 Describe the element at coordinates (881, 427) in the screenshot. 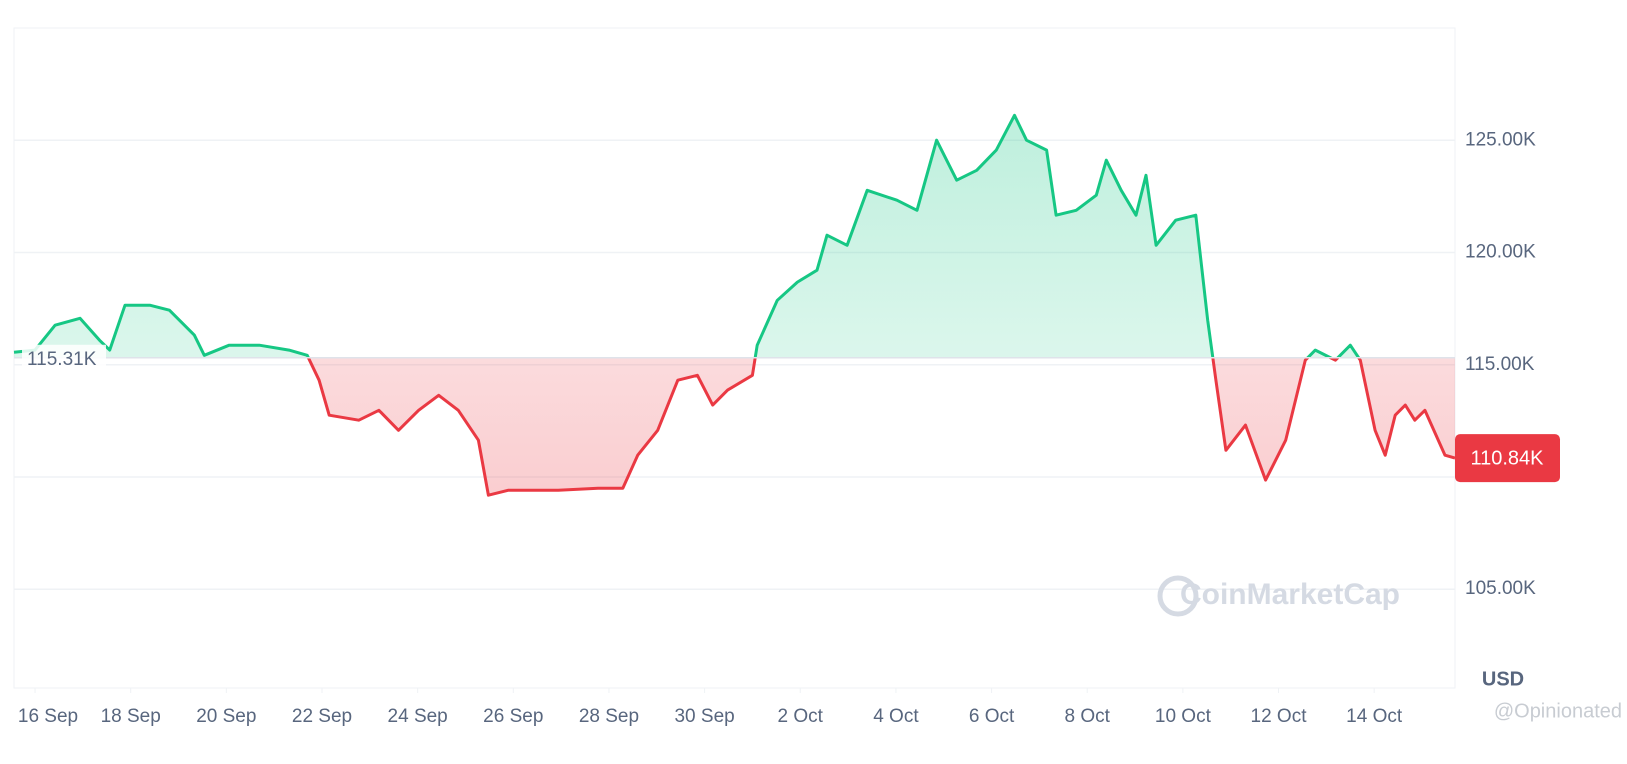

I see `price-line-down` at that location.